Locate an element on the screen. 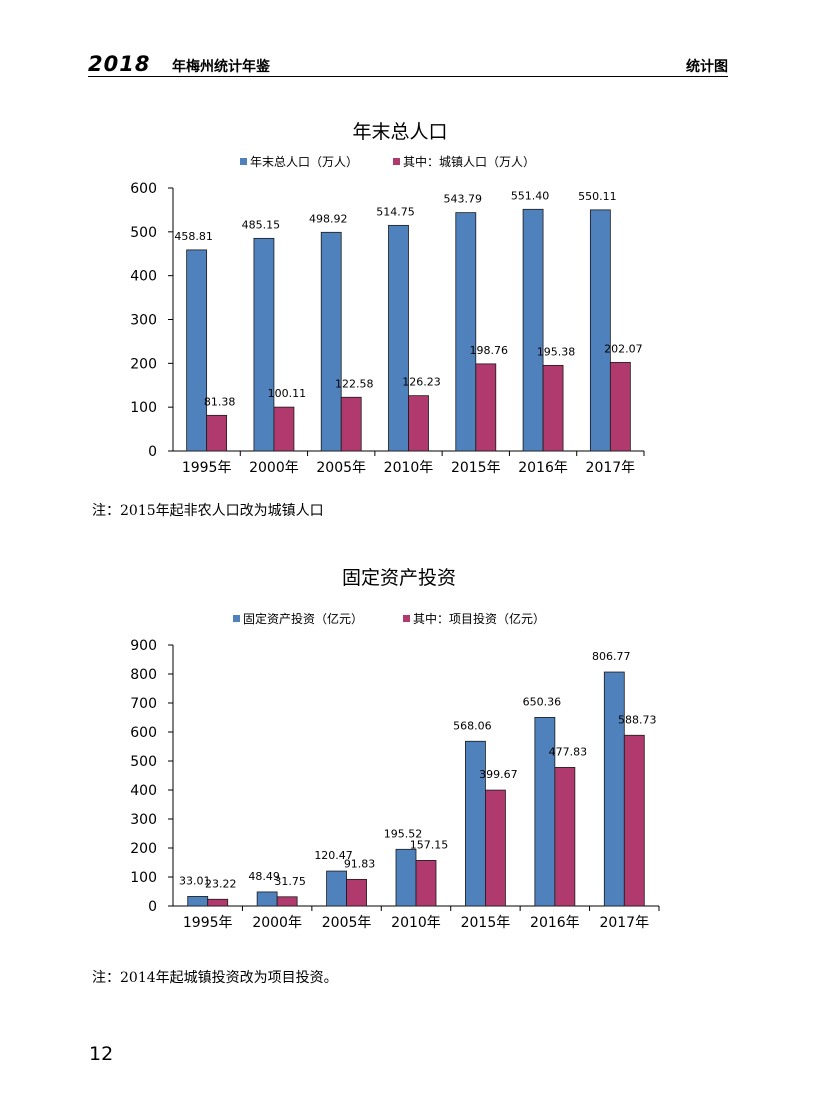 The width and height of the screenshot is (816, 1099). note-population: 注：2015年起非农人口改为城镇人口 is located at coordinates (208, 511).